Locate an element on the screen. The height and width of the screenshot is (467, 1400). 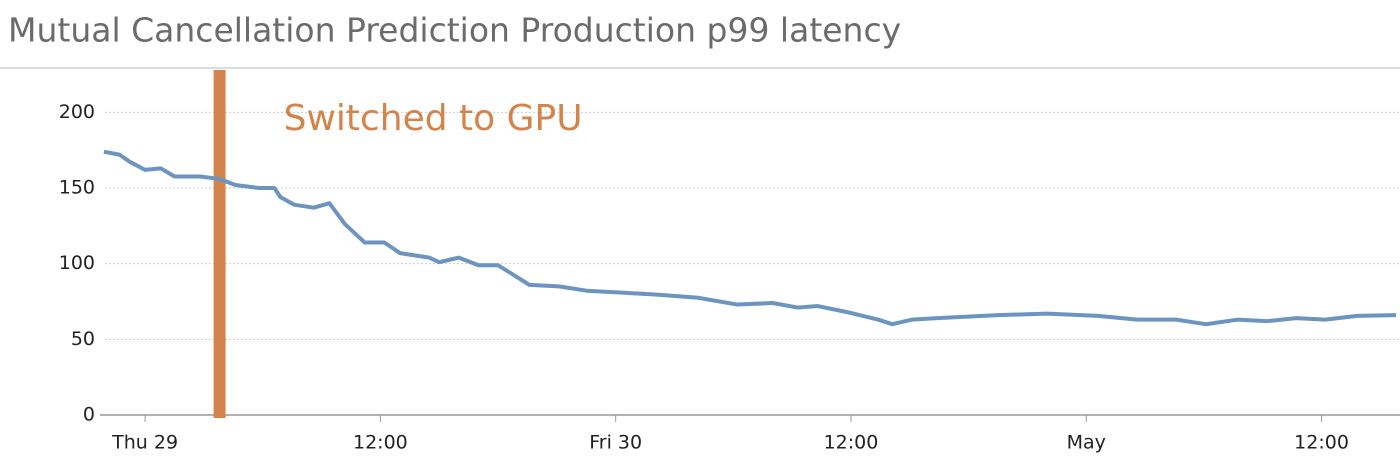
y-tick-label: 150 is located at coordinates (77, 188).